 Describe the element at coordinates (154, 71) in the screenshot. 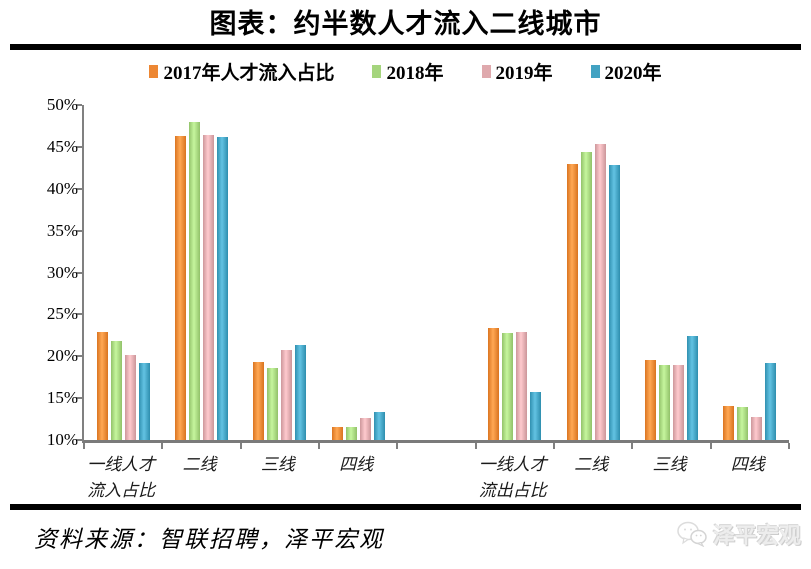

I see `legend-swatch-2017-icon` at that location.